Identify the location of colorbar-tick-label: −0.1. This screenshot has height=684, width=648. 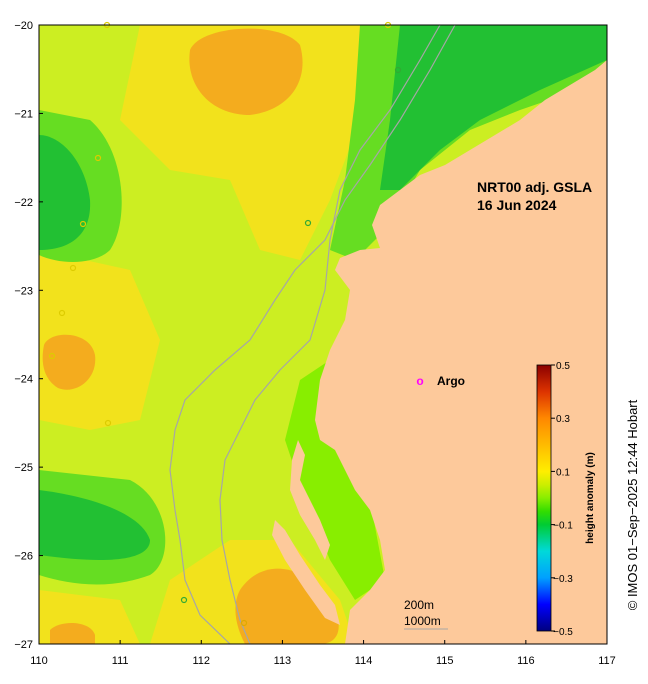
(563, 526).